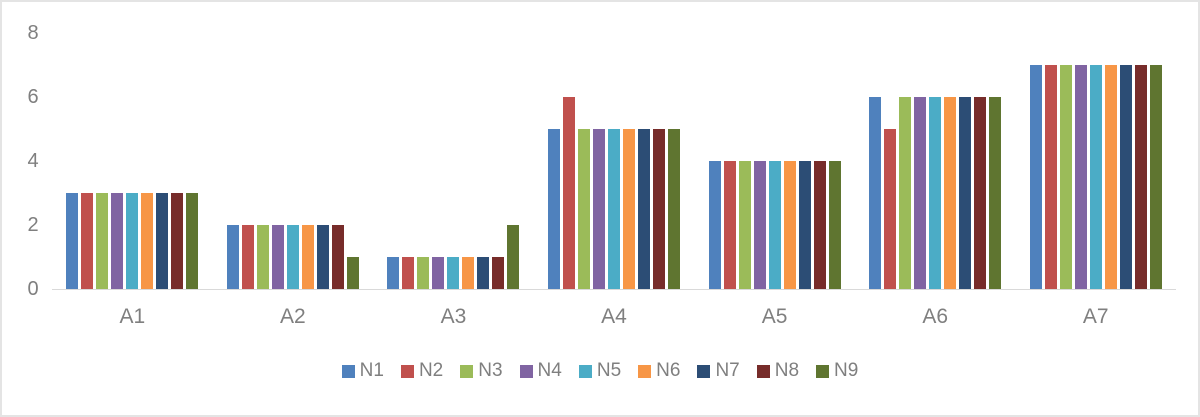 This screenshot has width=1200, height=417. What do you see at coordinates (774, 316) in the screenshot?
I see `x-category-label: A5` at bounding box center [774, 316].